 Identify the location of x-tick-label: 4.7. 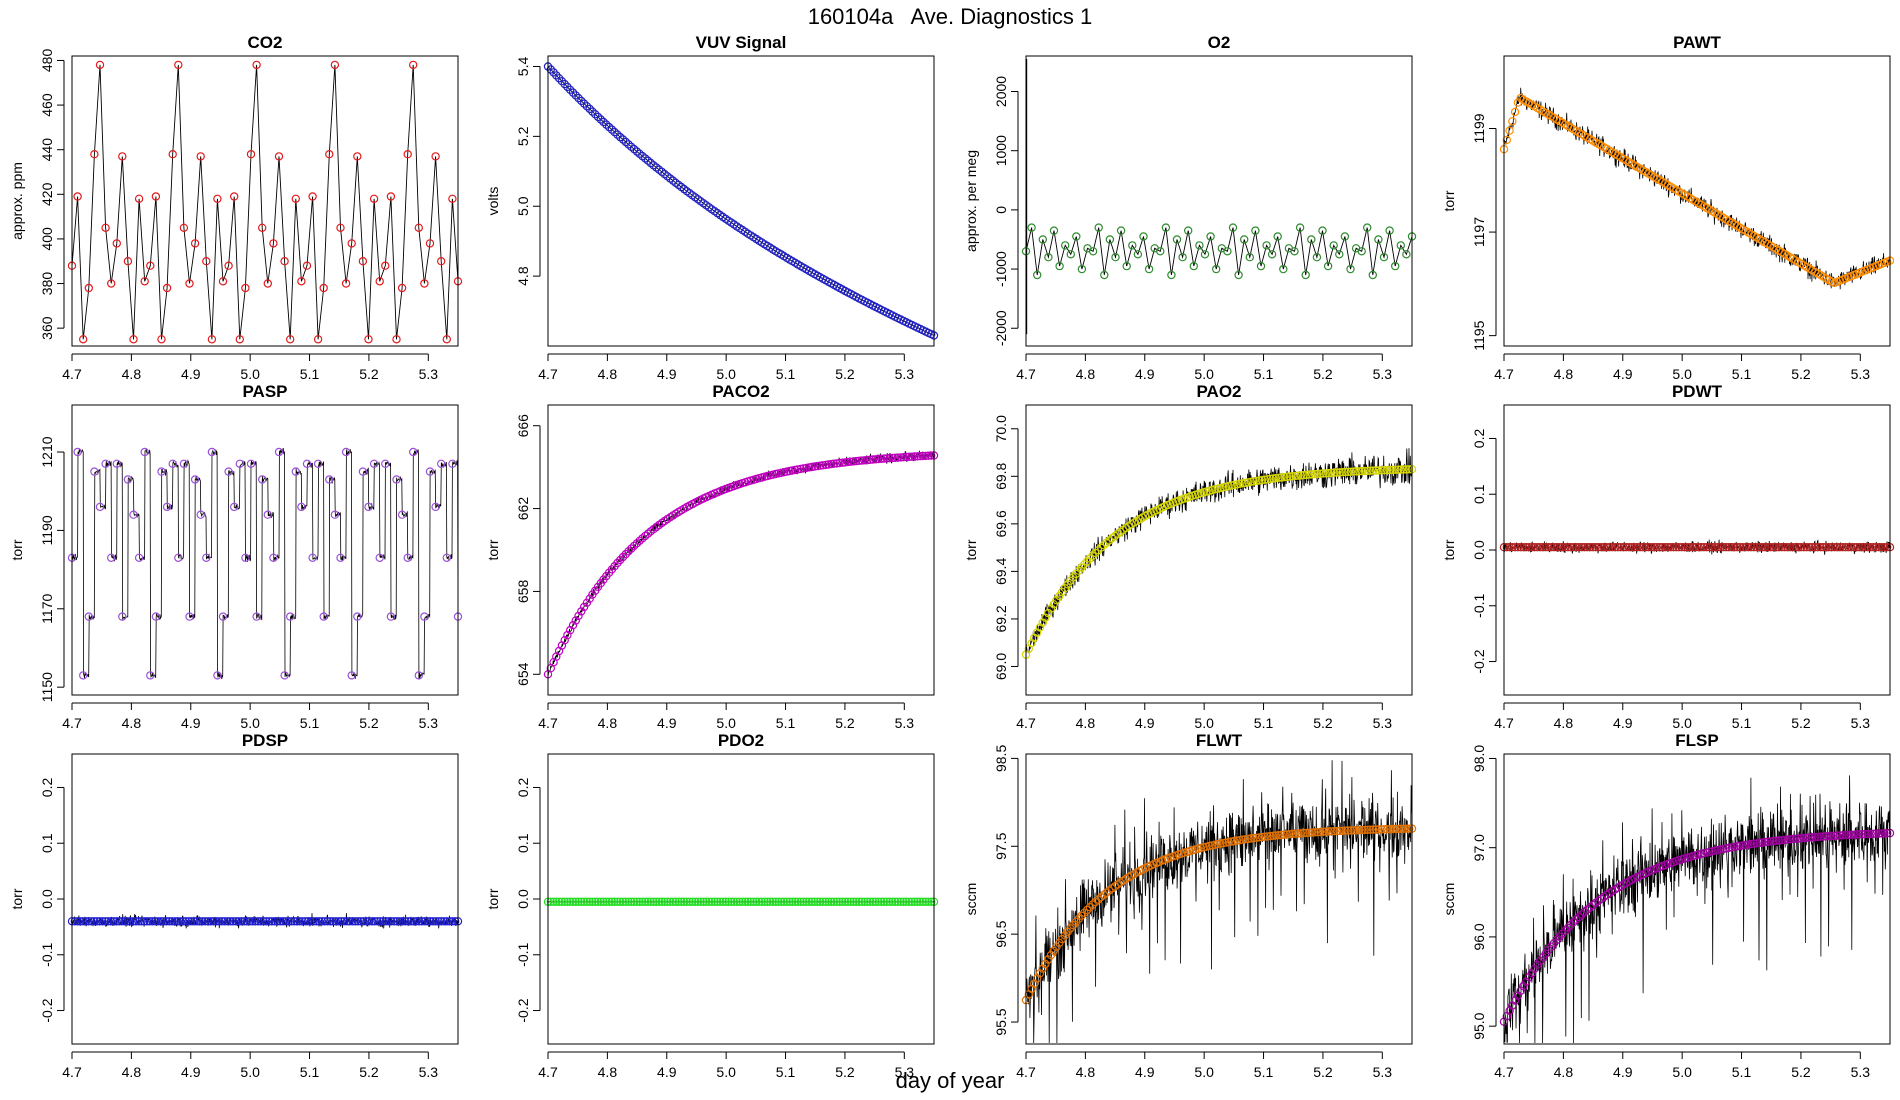
(72, 723).